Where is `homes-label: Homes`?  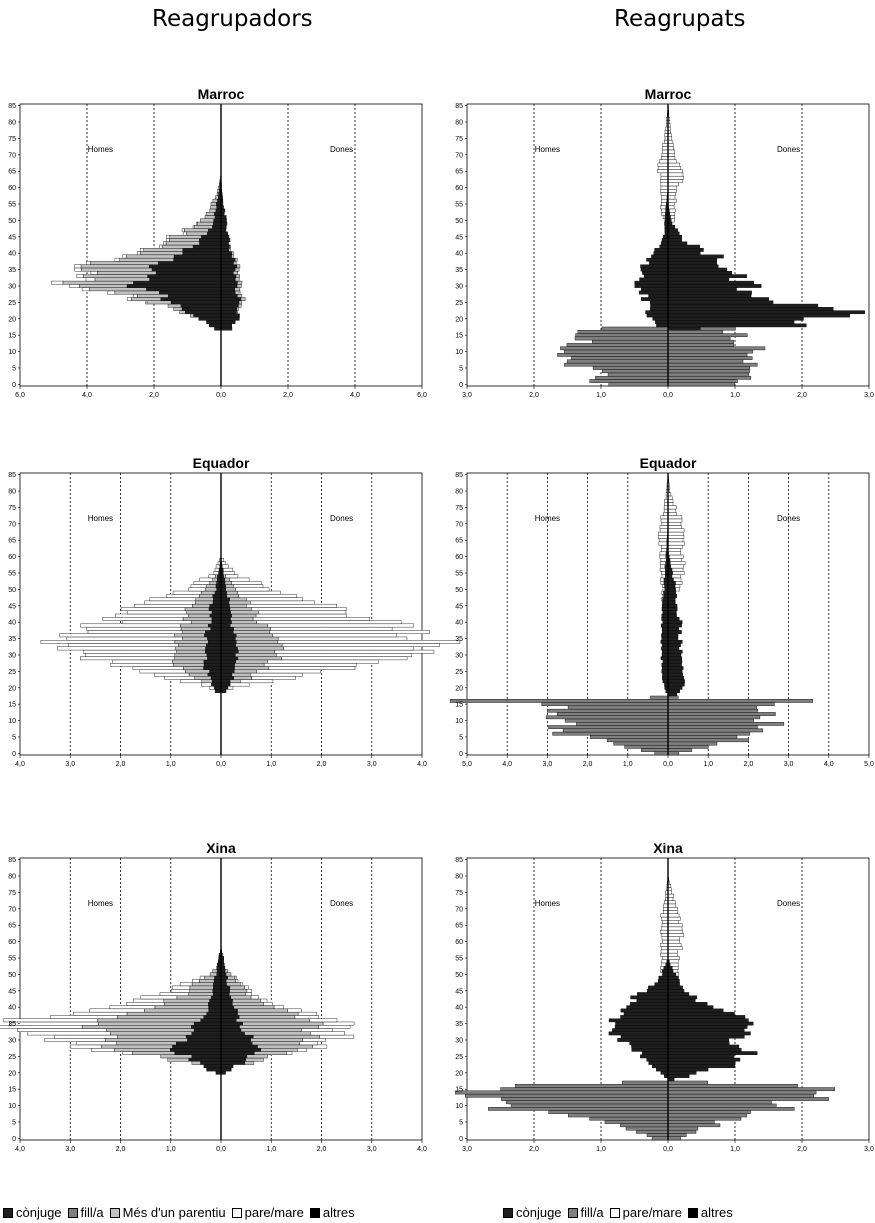 homes-label: Homes is located at coordinates (100, 518).